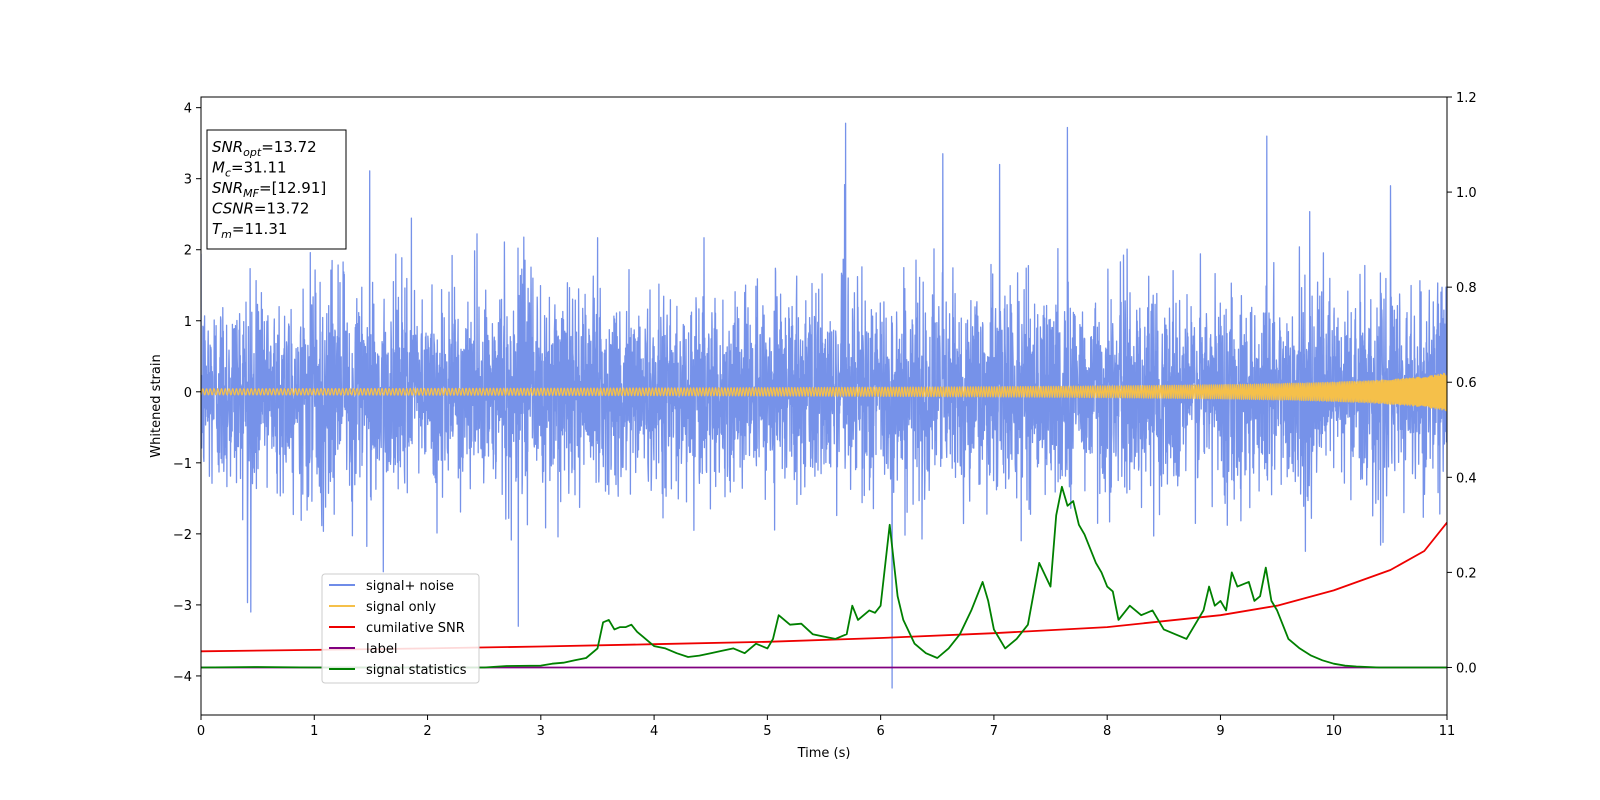  I want to click on y-right-tick-label: 1.0, so click(1466, 193).